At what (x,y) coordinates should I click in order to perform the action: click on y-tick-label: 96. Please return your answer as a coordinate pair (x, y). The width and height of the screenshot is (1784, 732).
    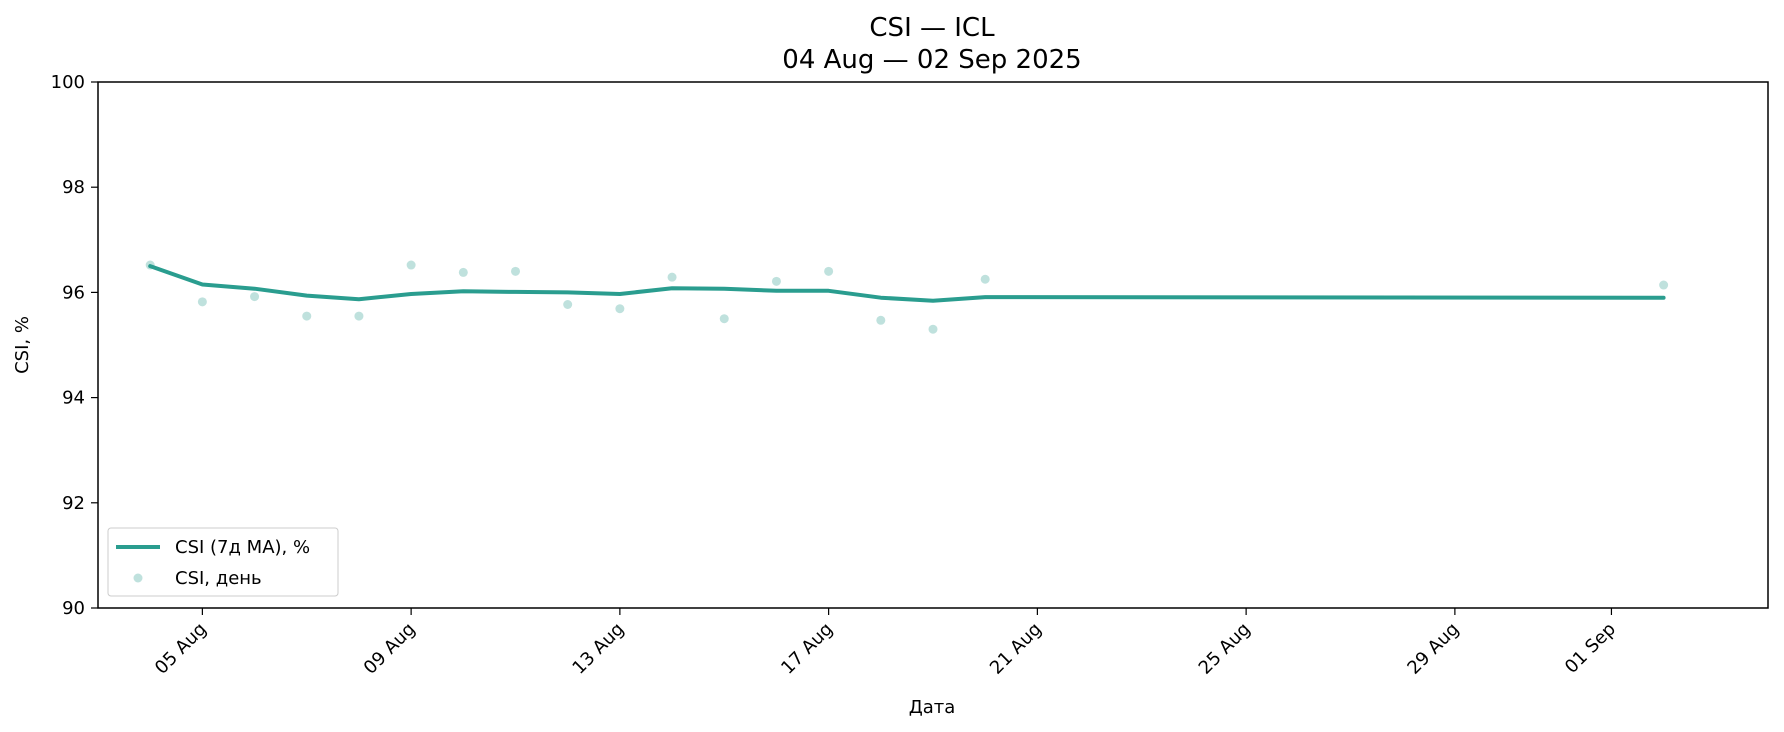
    Looking at the image, I should click on (73, 292).